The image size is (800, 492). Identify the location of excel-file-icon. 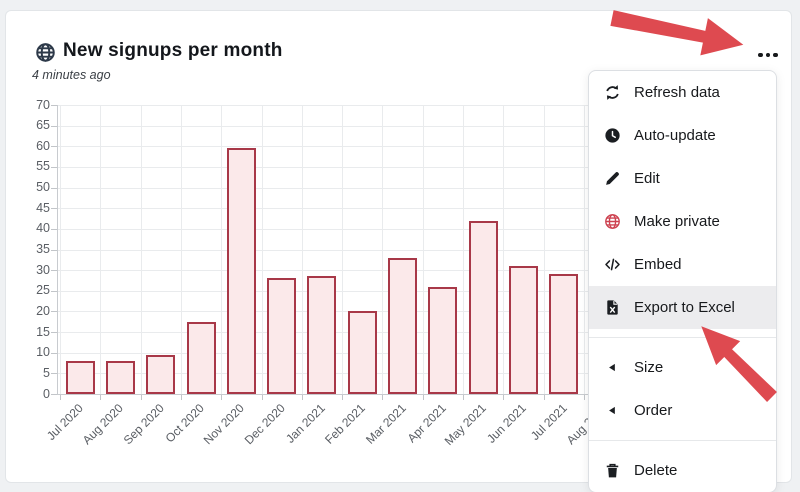
(612, 307).